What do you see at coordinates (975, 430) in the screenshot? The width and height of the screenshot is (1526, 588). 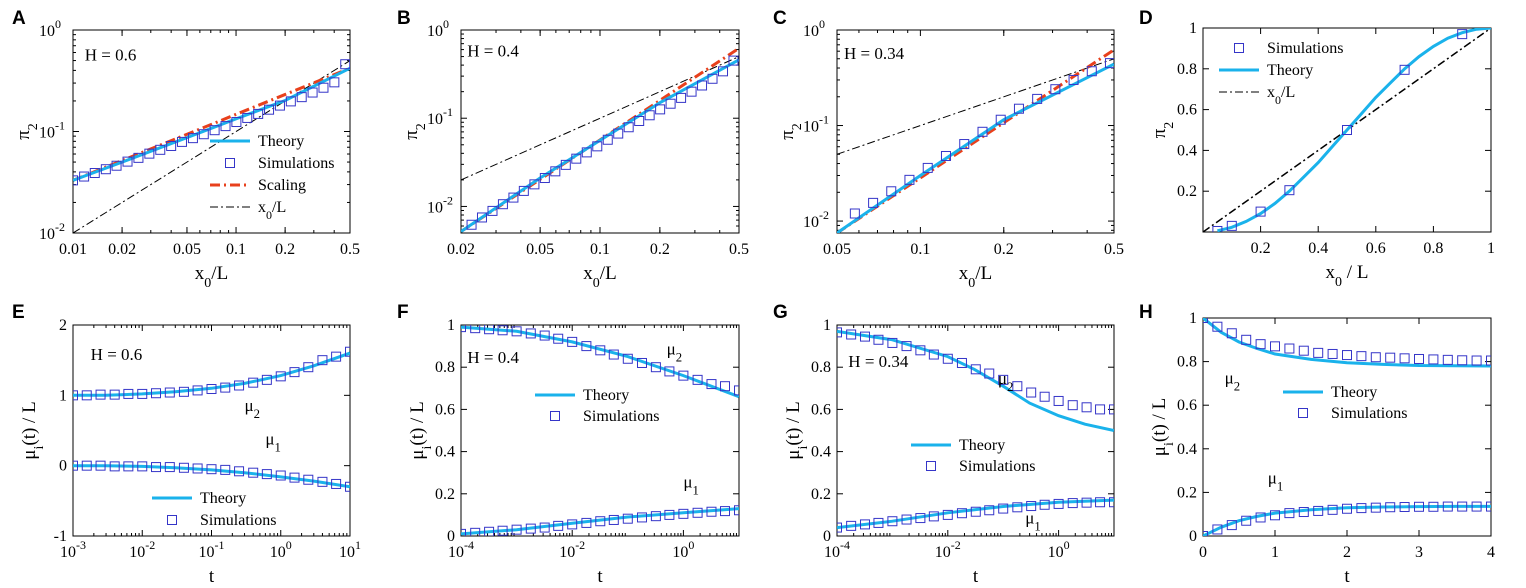 I see `plot-area-G` at bounding box center [975, 430].